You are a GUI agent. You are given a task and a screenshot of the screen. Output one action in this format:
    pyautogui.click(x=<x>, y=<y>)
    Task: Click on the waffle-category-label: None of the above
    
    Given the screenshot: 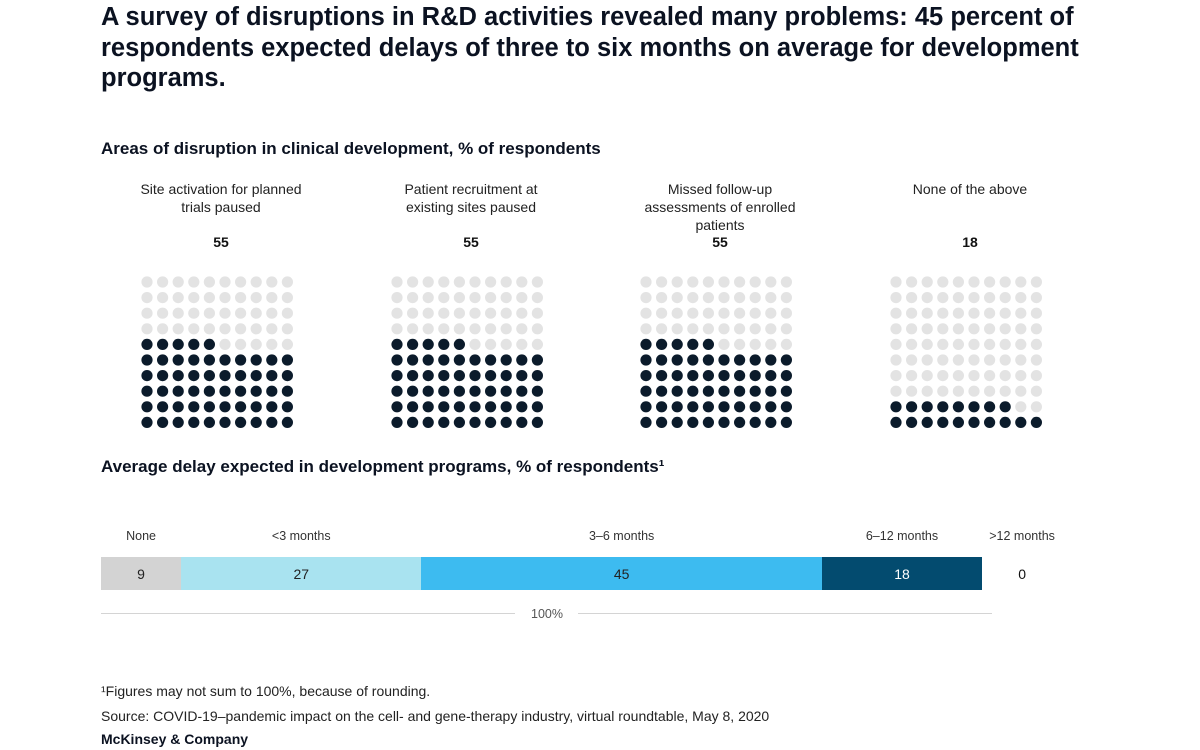 What is the action you would take?
    pyautogui.click(x=970, y=189)
    